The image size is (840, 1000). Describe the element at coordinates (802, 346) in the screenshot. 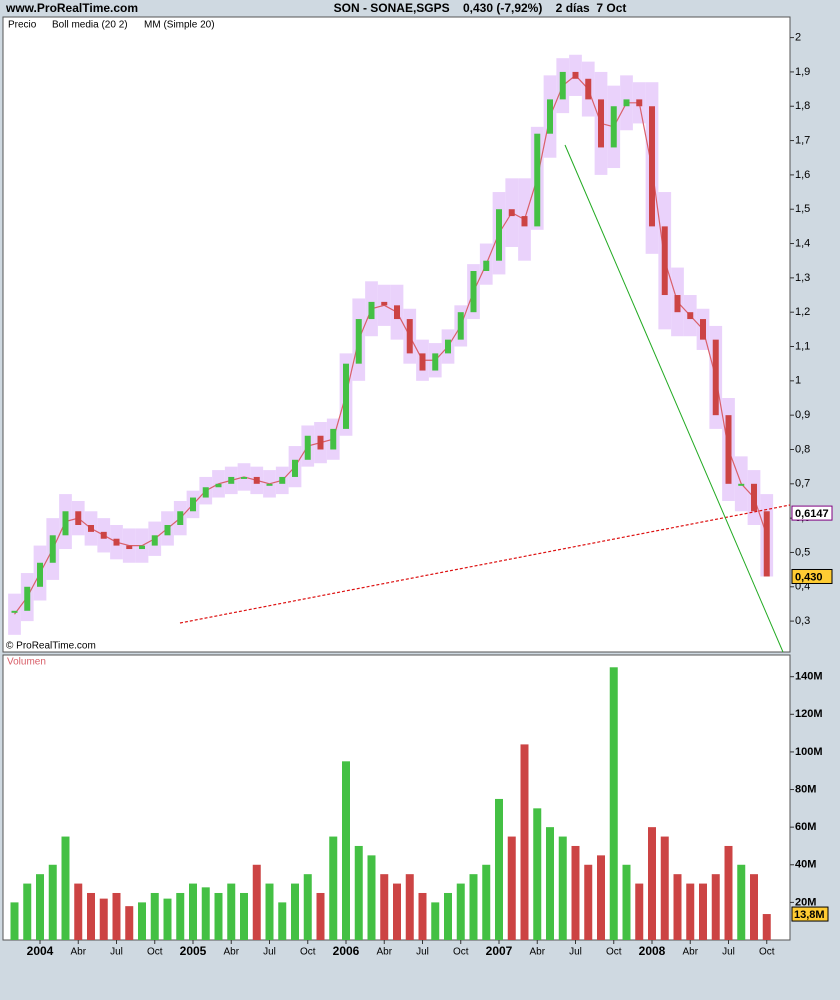

I see `y-tick-label: 1,1` at that location.